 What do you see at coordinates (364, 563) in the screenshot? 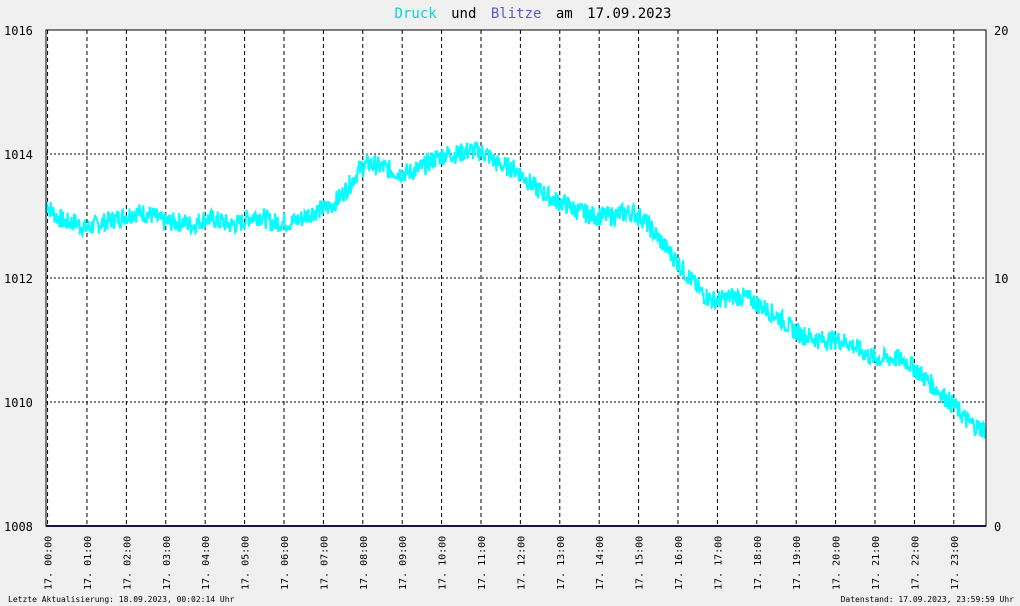
I see `x-tick-label: 17. 08:00` at bounding box center [364, 563].